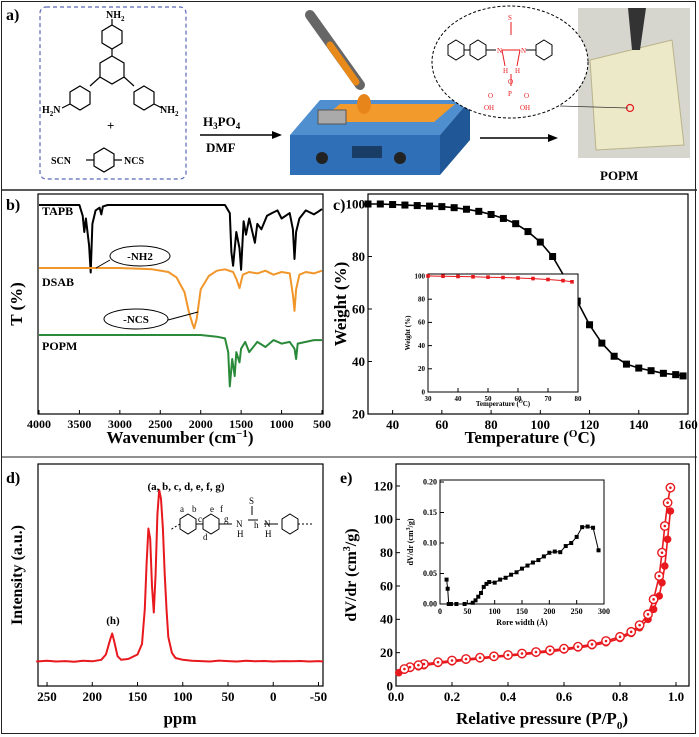  Describe the element at coordinates (549, 399) in the screenshot. I see `plot-c-inset-x-tick-label: 70` at that location.